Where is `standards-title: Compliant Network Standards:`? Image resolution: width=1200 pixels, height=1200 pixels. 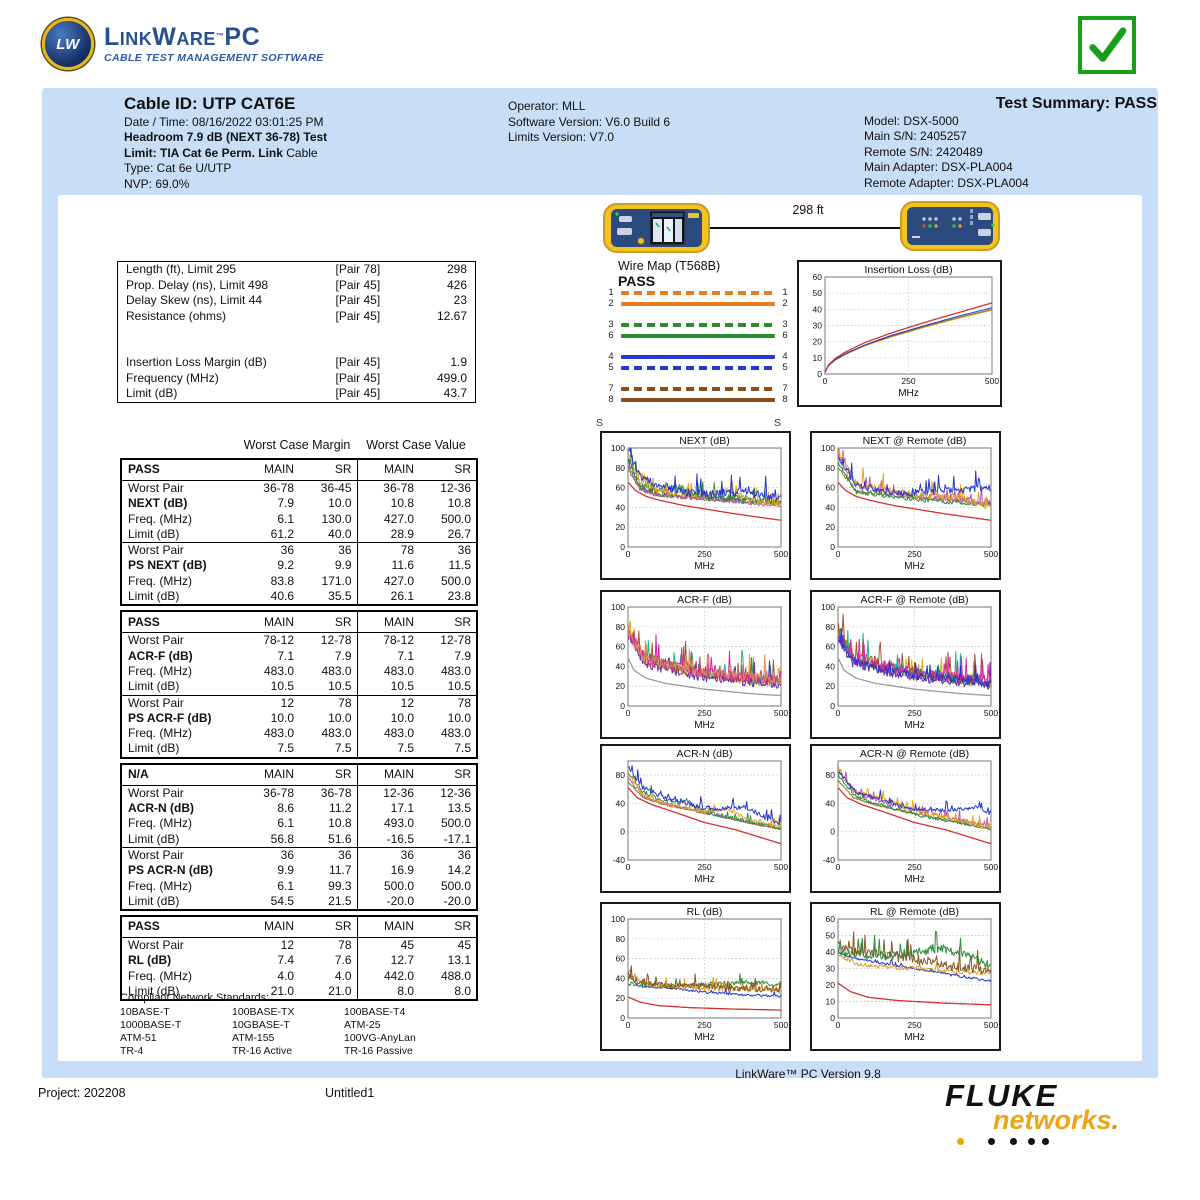
standards-title: Compliant Network Standards: is located at coordinates (195, 998).